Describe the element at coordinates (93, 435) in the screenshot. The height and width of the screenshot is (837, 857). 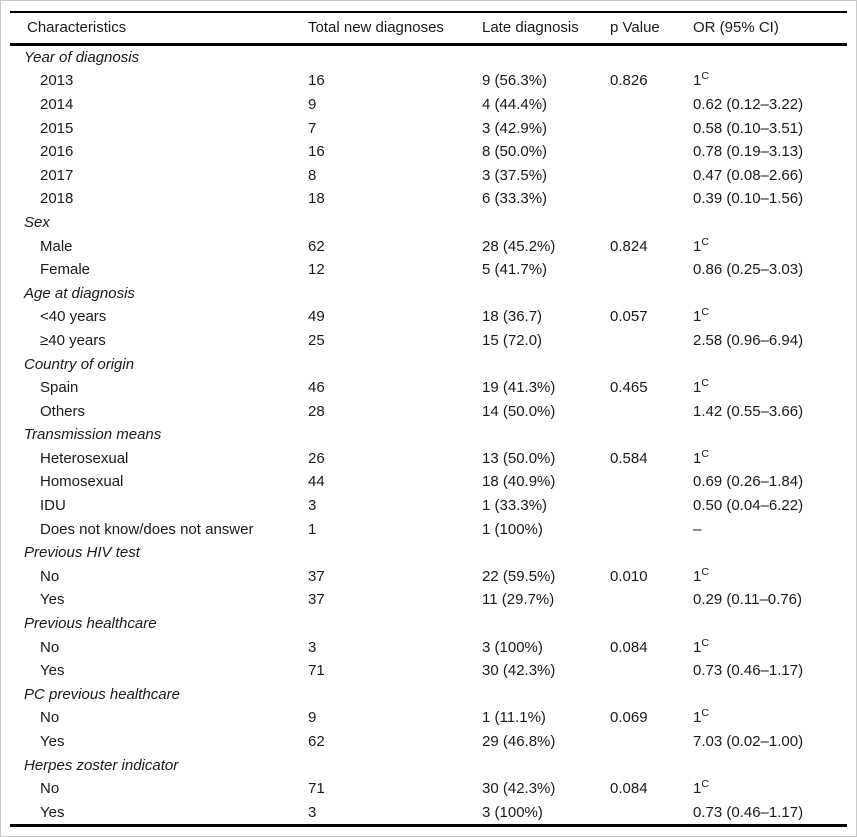
I see `section-label: Transmission means` at that location.